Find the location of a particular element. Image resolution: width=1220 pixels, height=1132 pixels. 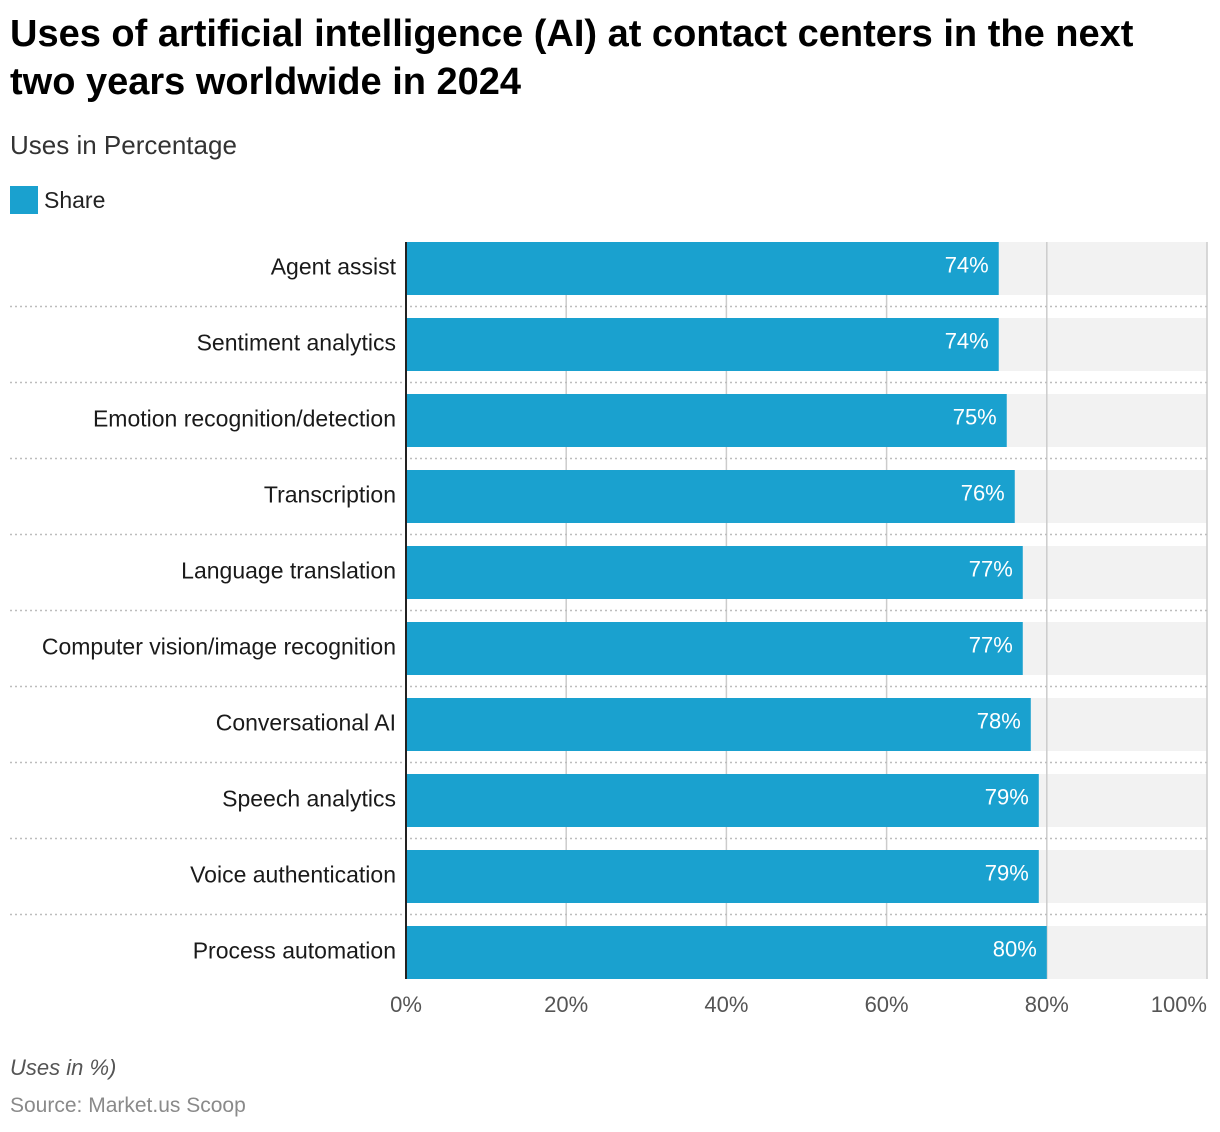

category-label: Language translation is located at coordinates (288, 571).